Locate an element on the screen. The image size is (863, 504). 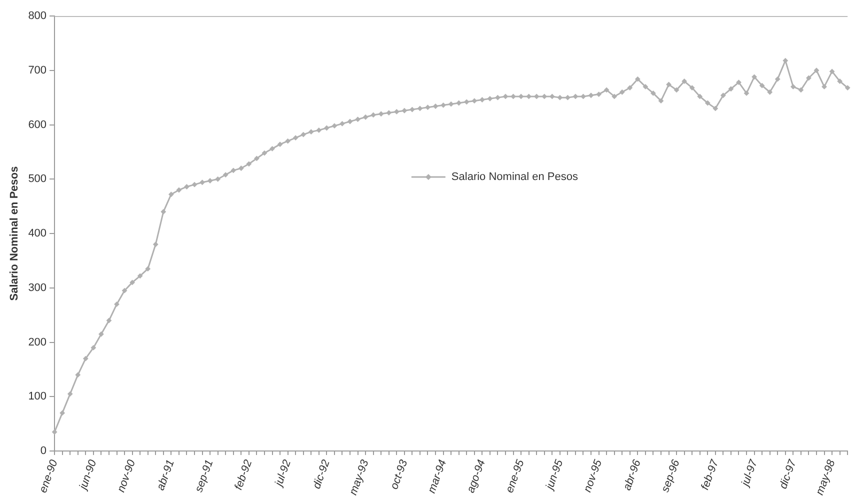
x-tick-label: nov-95 is located at coordinates (593, 475).